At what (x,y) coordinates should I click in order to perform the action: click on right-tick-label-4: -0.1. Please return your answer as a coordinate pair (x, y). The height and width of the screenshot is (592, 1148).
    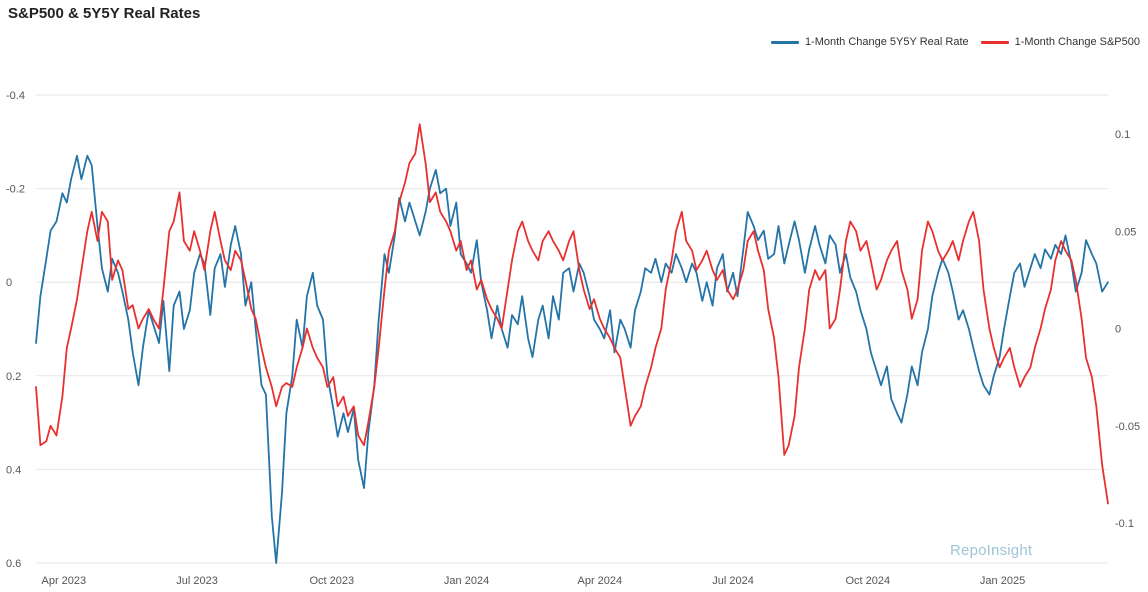
    Looking at the image, I should click on (1124, 524).